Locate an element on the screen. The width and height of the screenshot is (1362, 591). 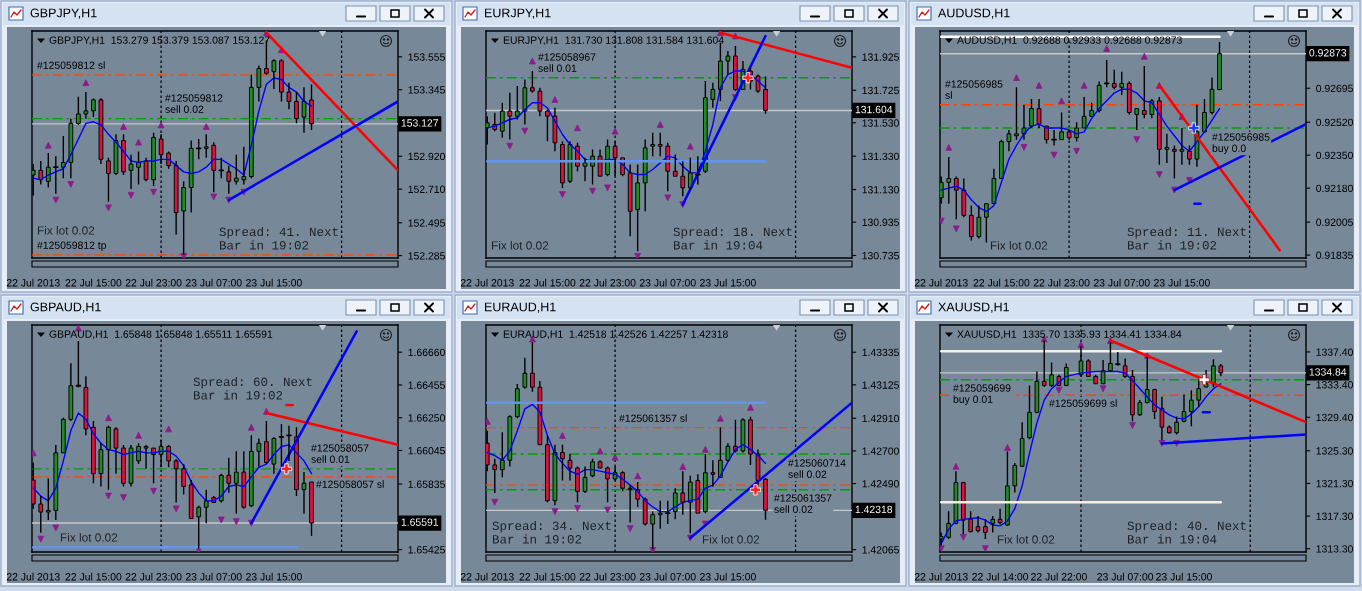
ref-line-label: #125059812 tp is located at coordinates (72, 246).